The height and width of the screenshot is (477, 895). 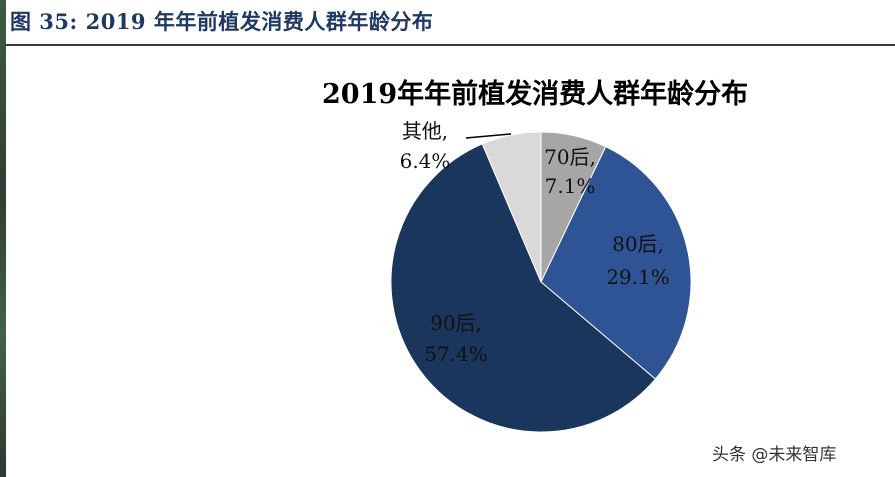 I want to click on figure-caption: 图 35: 2019 年年前植发消费人群年龄分布, so click(x=222, y=21).